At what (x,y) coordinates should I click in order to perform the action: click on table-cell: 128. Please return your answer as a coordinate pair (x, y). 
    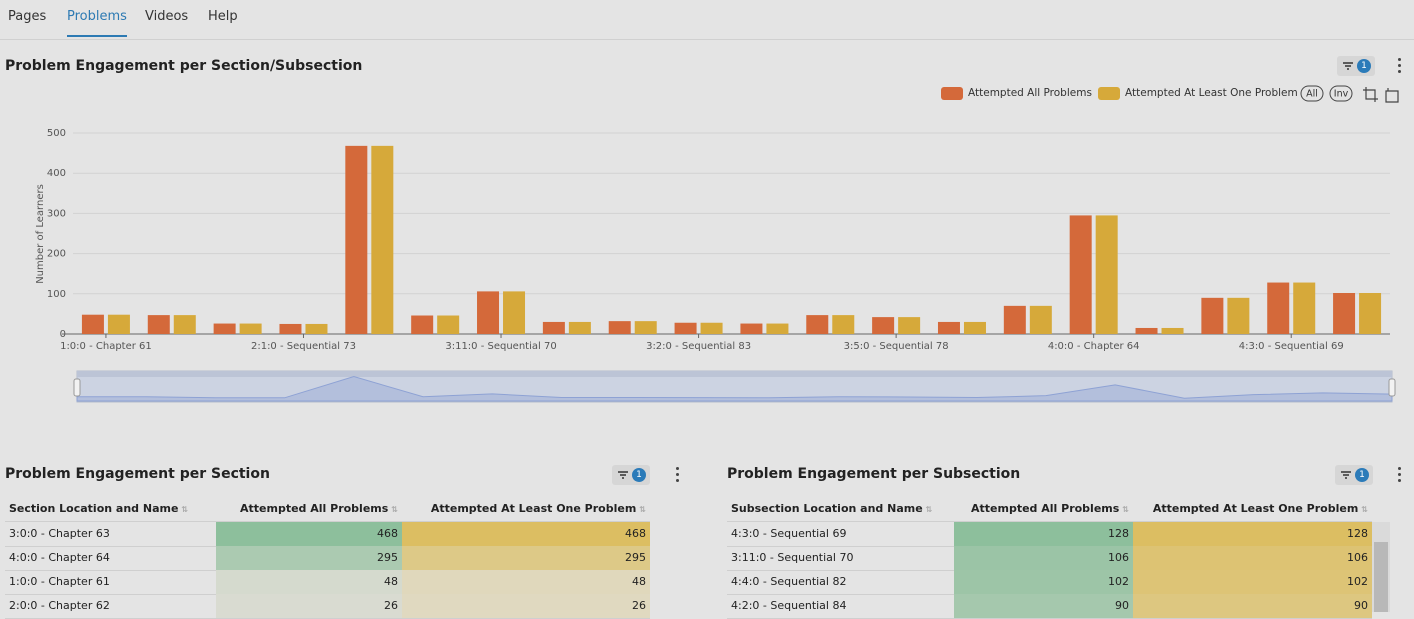
    Looking at the image, I should click on (1043, 534).